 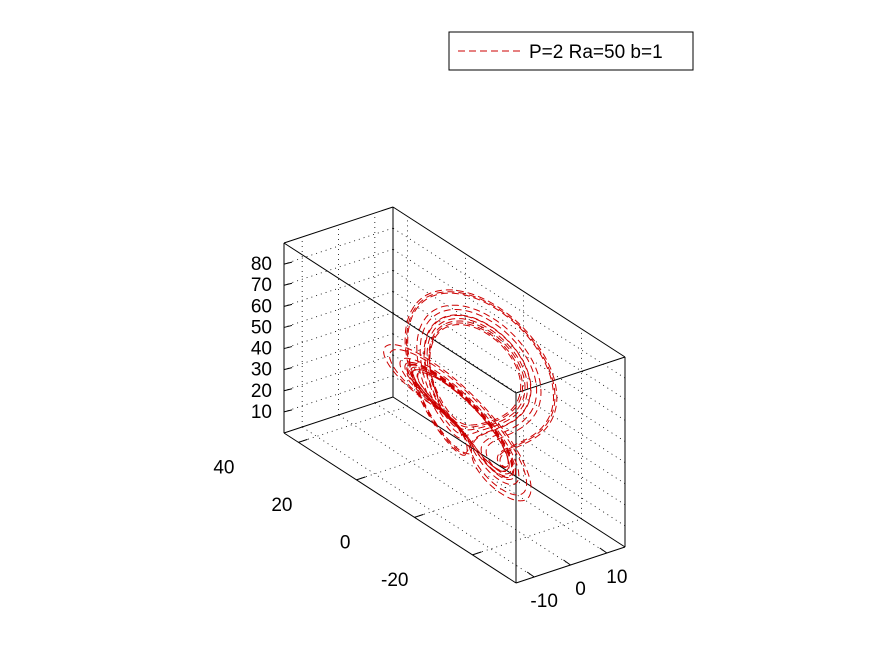 I want to click on trajectory-series, so click(x=470, y=395).